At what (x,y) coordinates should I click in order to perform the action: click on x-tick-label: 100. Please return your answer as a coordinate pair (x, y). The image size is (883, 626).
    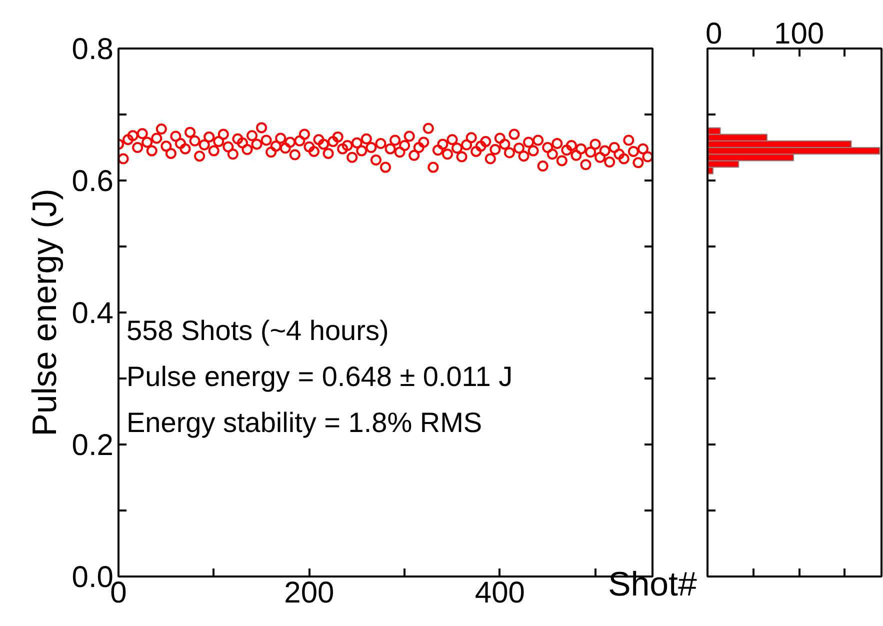
    Looking at the image, I should click on (799, 34).